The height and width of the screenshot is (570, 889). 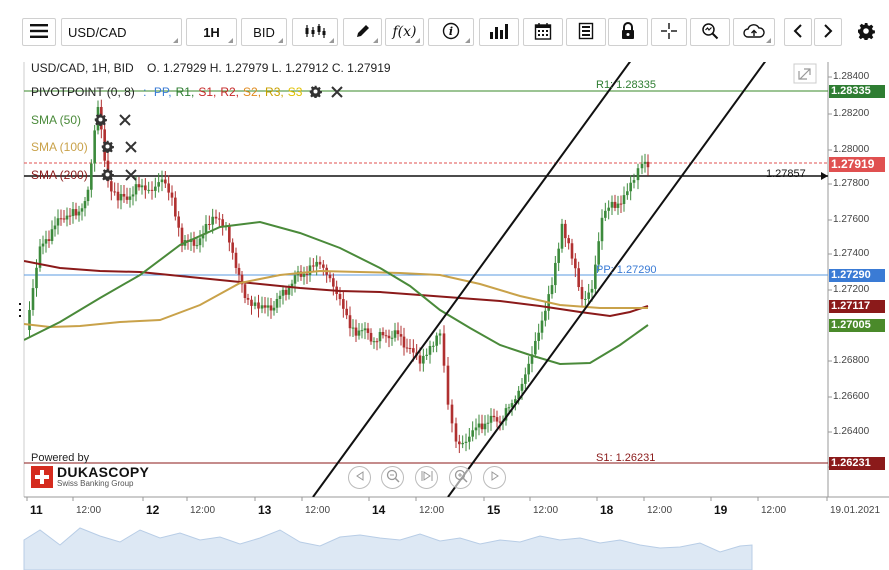 What do you see at coordinates (379, 510) in the screenshot?
I see `time-tick-label: 14` at bounding box center [379, 510].